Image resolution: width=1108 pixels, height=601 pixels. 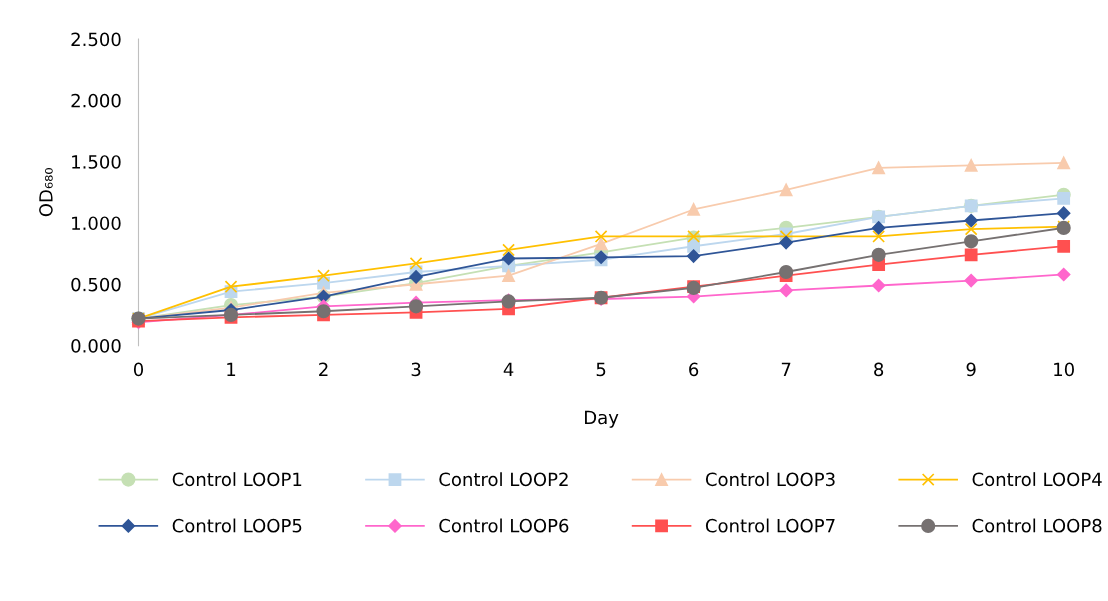 I want to click on x-tick-label: 3, so click(x=416, y=369).